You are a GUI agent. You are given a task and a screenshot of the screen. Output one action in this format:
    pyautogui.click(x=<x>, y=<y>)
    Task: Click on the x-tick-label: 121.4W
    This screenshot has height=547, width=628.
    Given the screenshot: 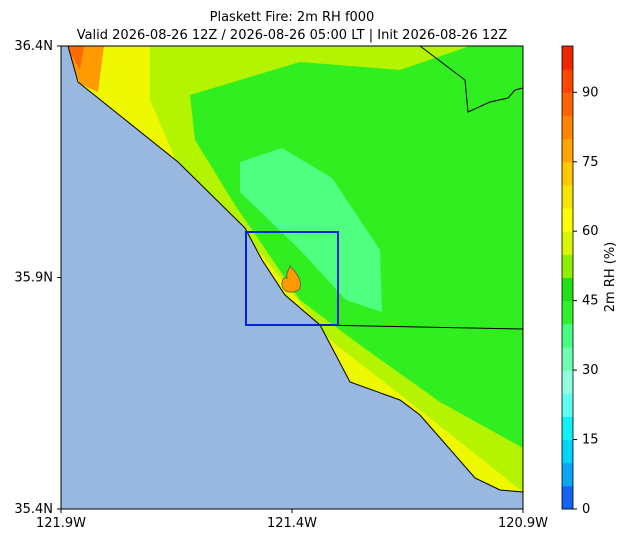 What is the action you would take?
    pyautogui.click(x=292, y=523)
    